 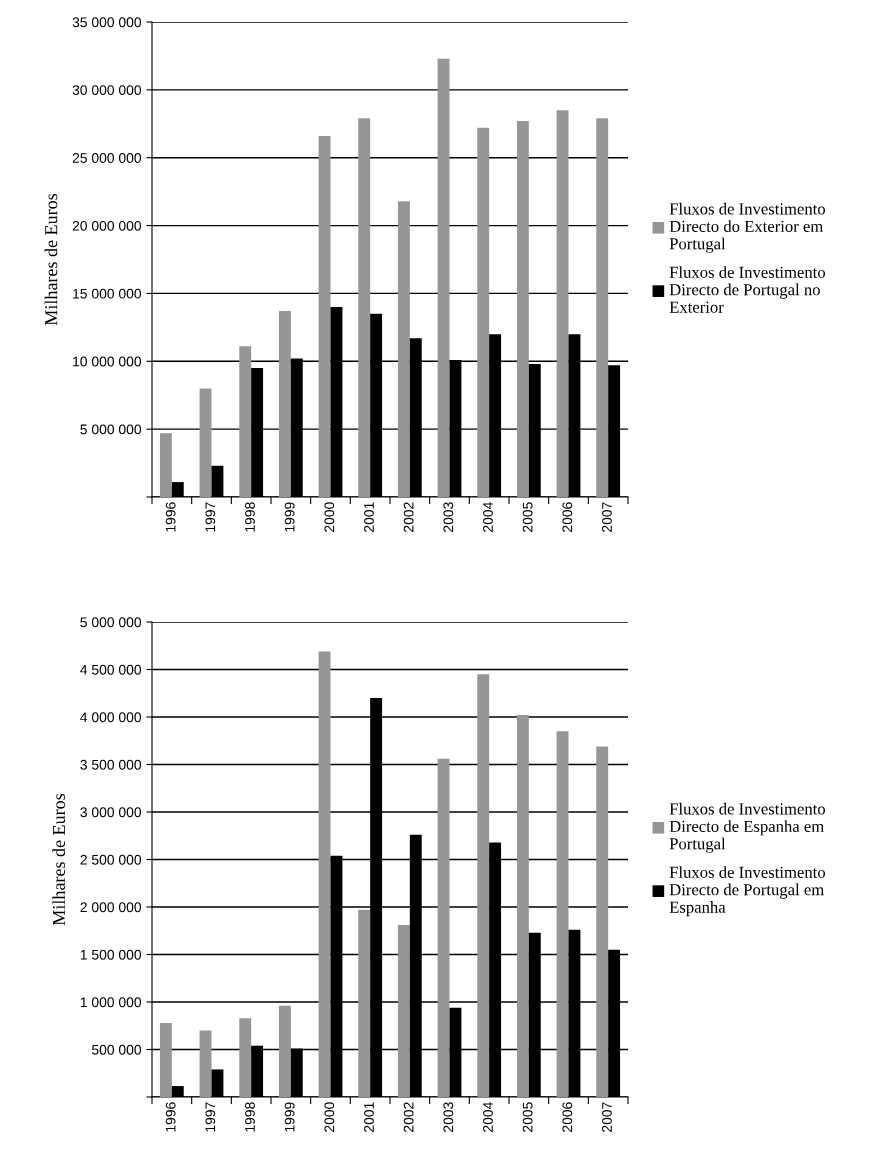 What do you see at coordinates (747, 891) in the screenshot?
I see `legend-label: Fluxos de Investimento Directo de Portugal em Espanha` at bounding box center [747, 891].